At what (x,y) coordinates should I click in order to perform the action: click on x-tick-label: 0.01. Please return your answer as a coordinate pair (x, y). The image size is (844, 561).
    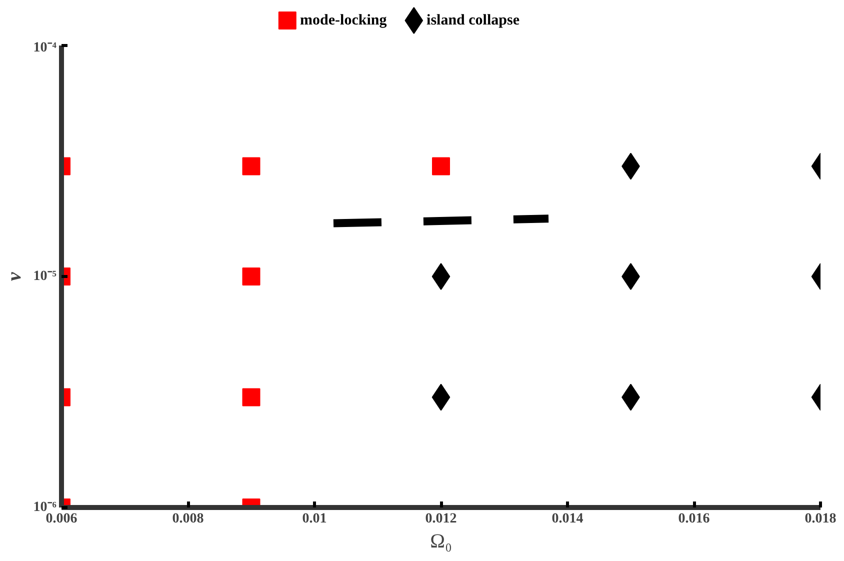
    Looking at the image, I should click on (314, 519).